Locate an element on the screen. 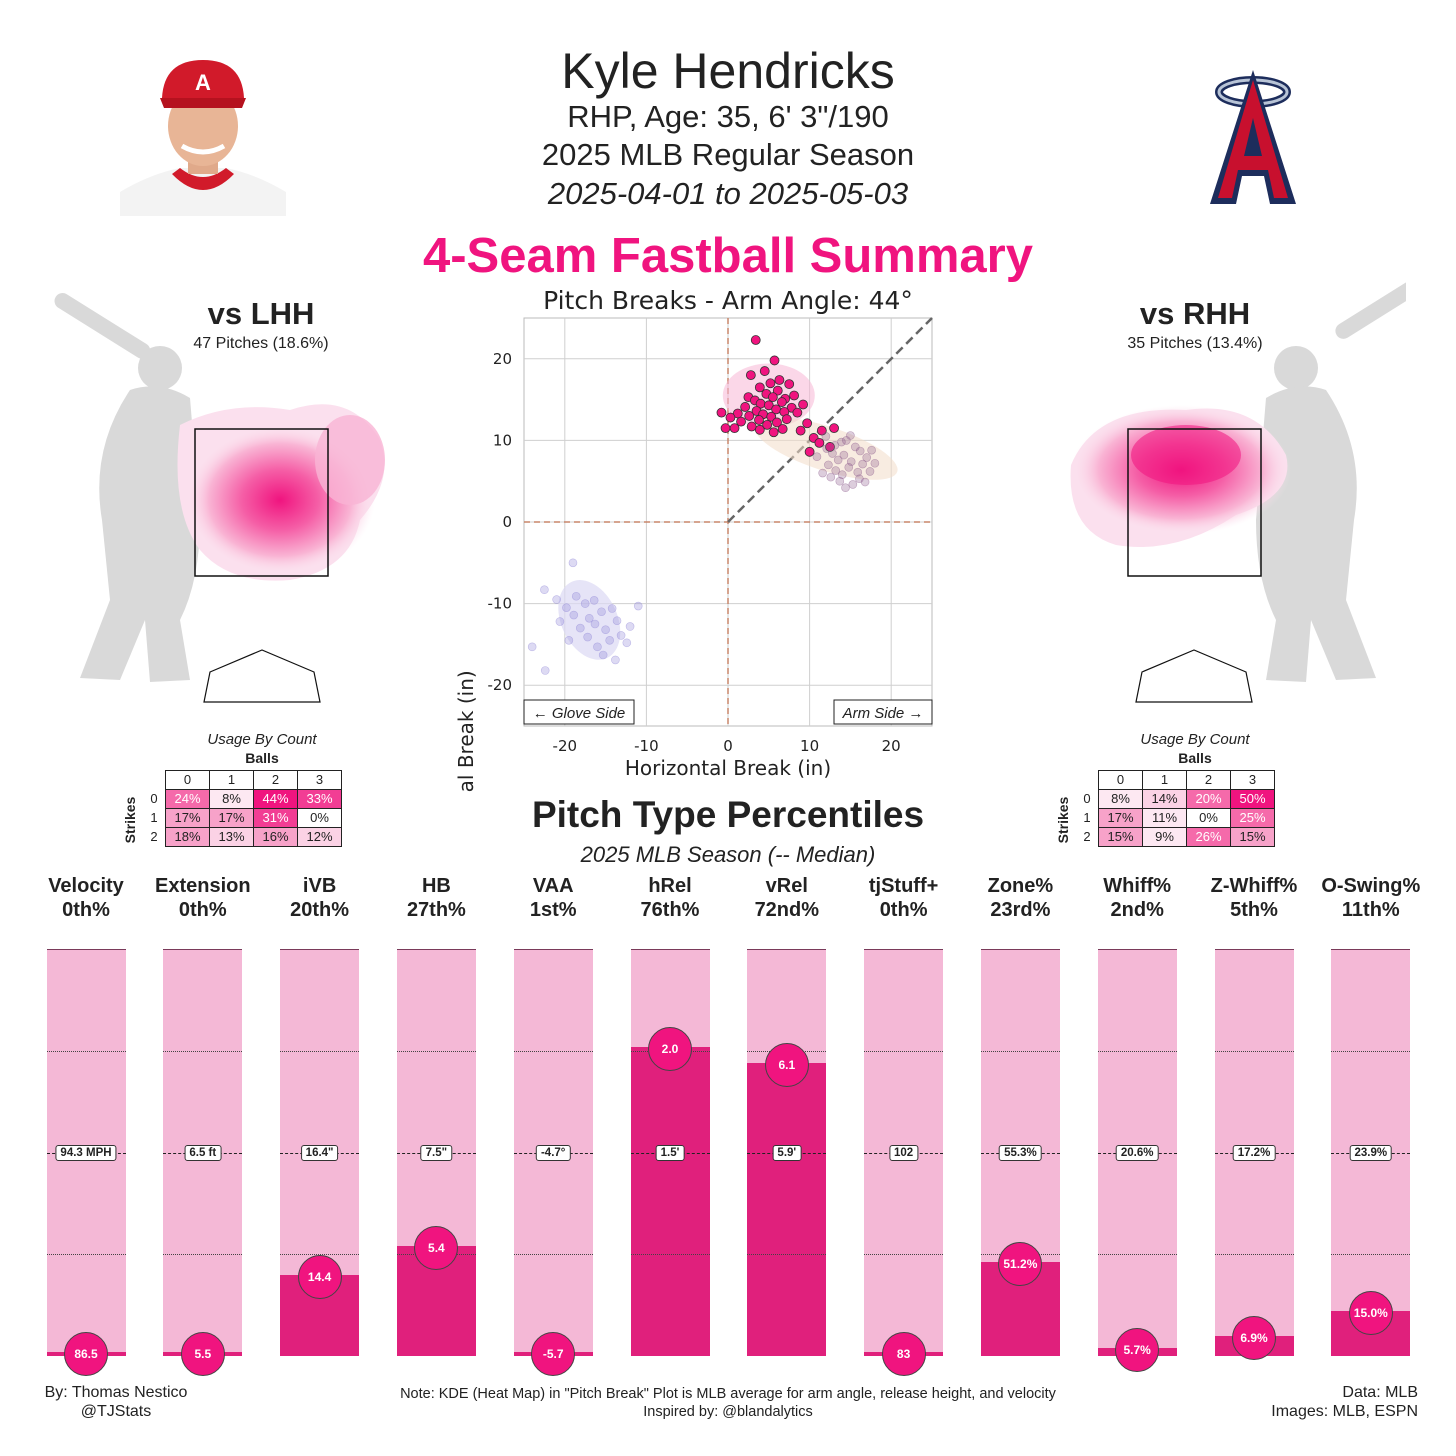 Image resolution: width=1456 pixels, height=1456 pixels. x-tick-label: 0 is located at coordinates (728, 746).